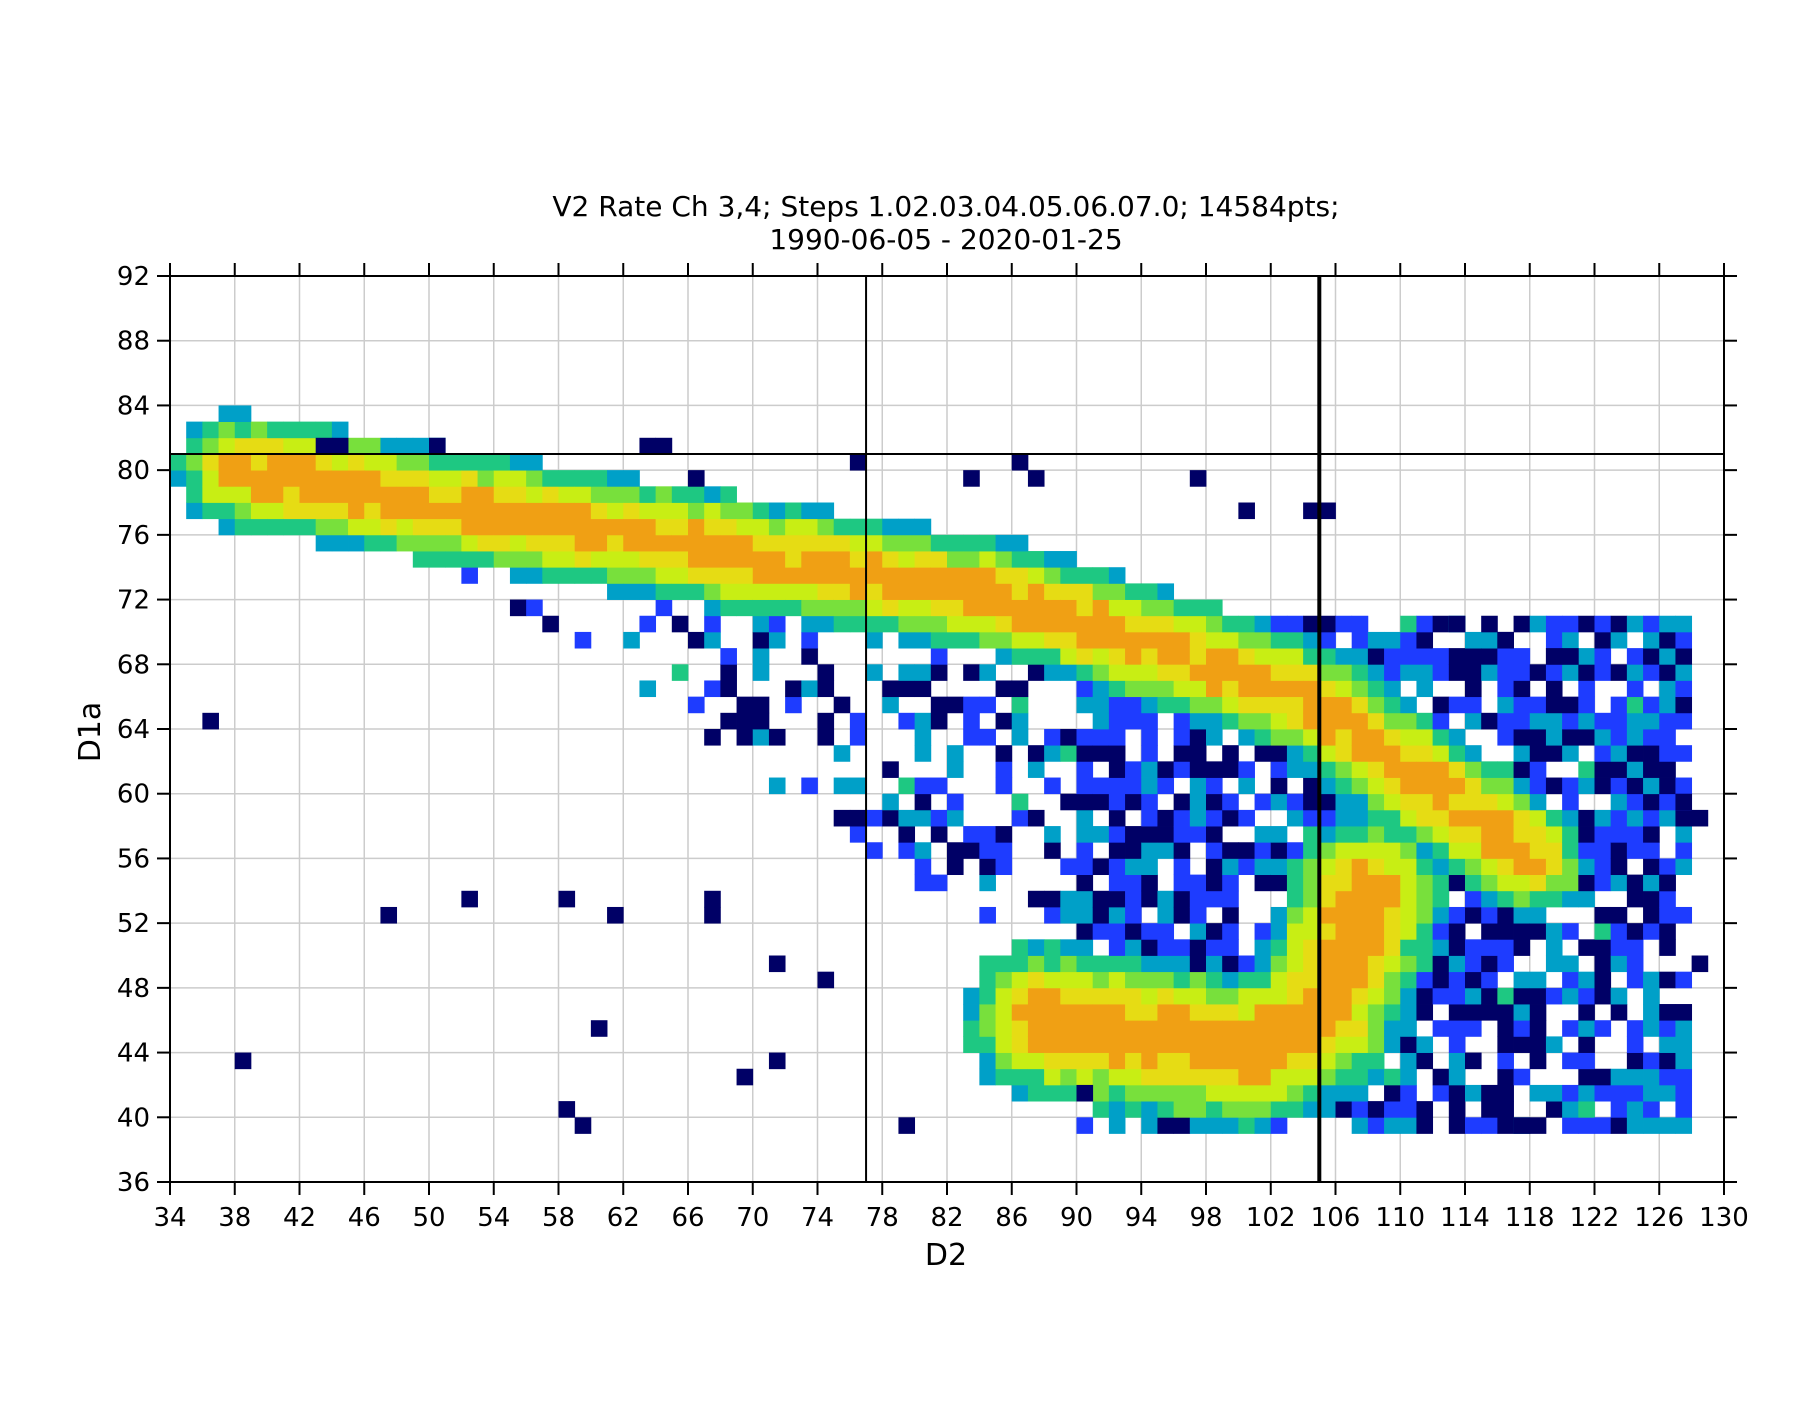 The height and width of the screenshot is (1424, 1820). What do you see at coordinates (1336, 1218) in the screenshot?
I see `x-tick-label: 106` at bounding box center [1336, 1218].